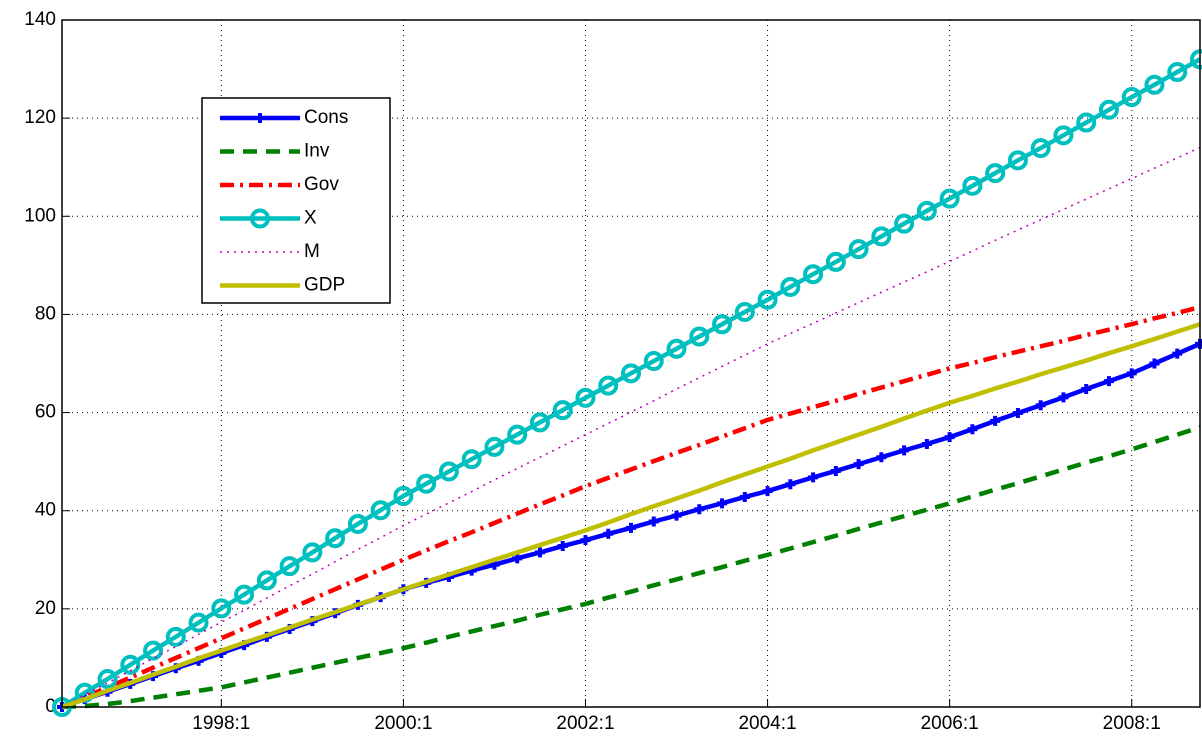  Describe the element at coordinates (321, 184) in the screenshot. I see `legend-label: Gov` at that location.